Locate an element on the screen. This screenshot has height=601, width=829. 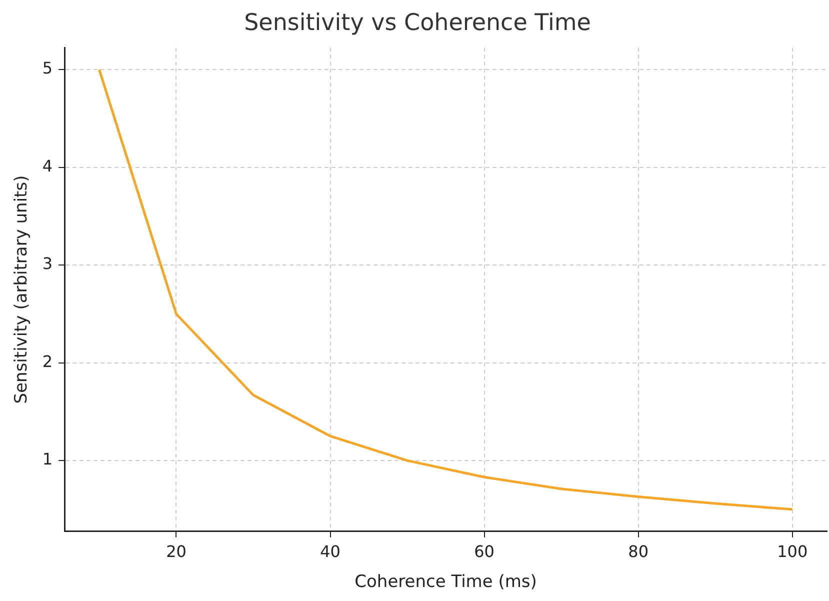
y-tick-label: 2 is located at coordinates (47, 361).